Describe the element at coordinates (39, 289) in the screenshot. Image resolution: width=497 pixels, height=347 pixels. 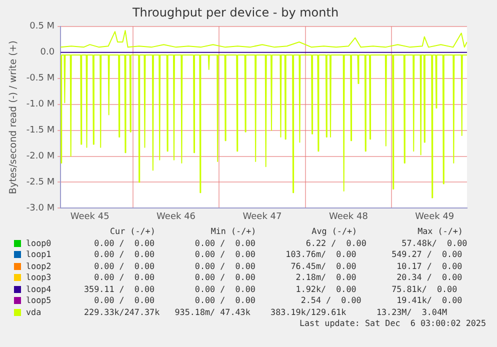
I see `legend-label: loop4` at that location.